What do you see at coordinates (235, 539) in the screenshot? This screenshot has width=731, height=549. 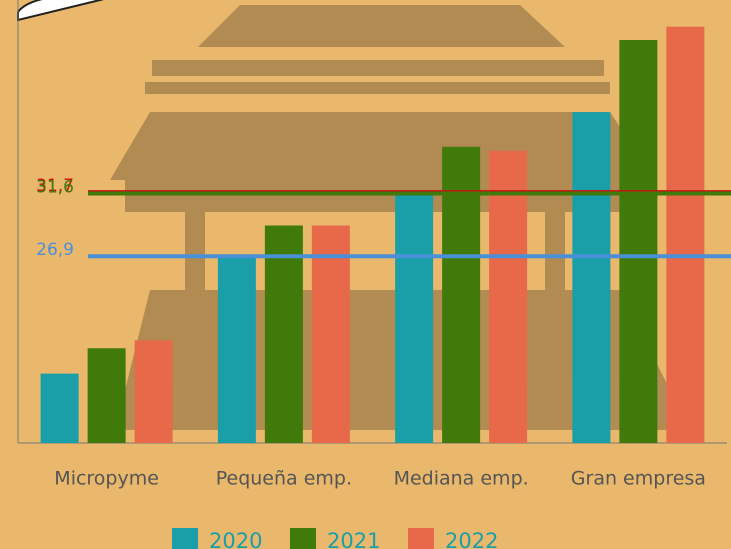 I see `legend-label: 2020` at bounding box center [235, 539].